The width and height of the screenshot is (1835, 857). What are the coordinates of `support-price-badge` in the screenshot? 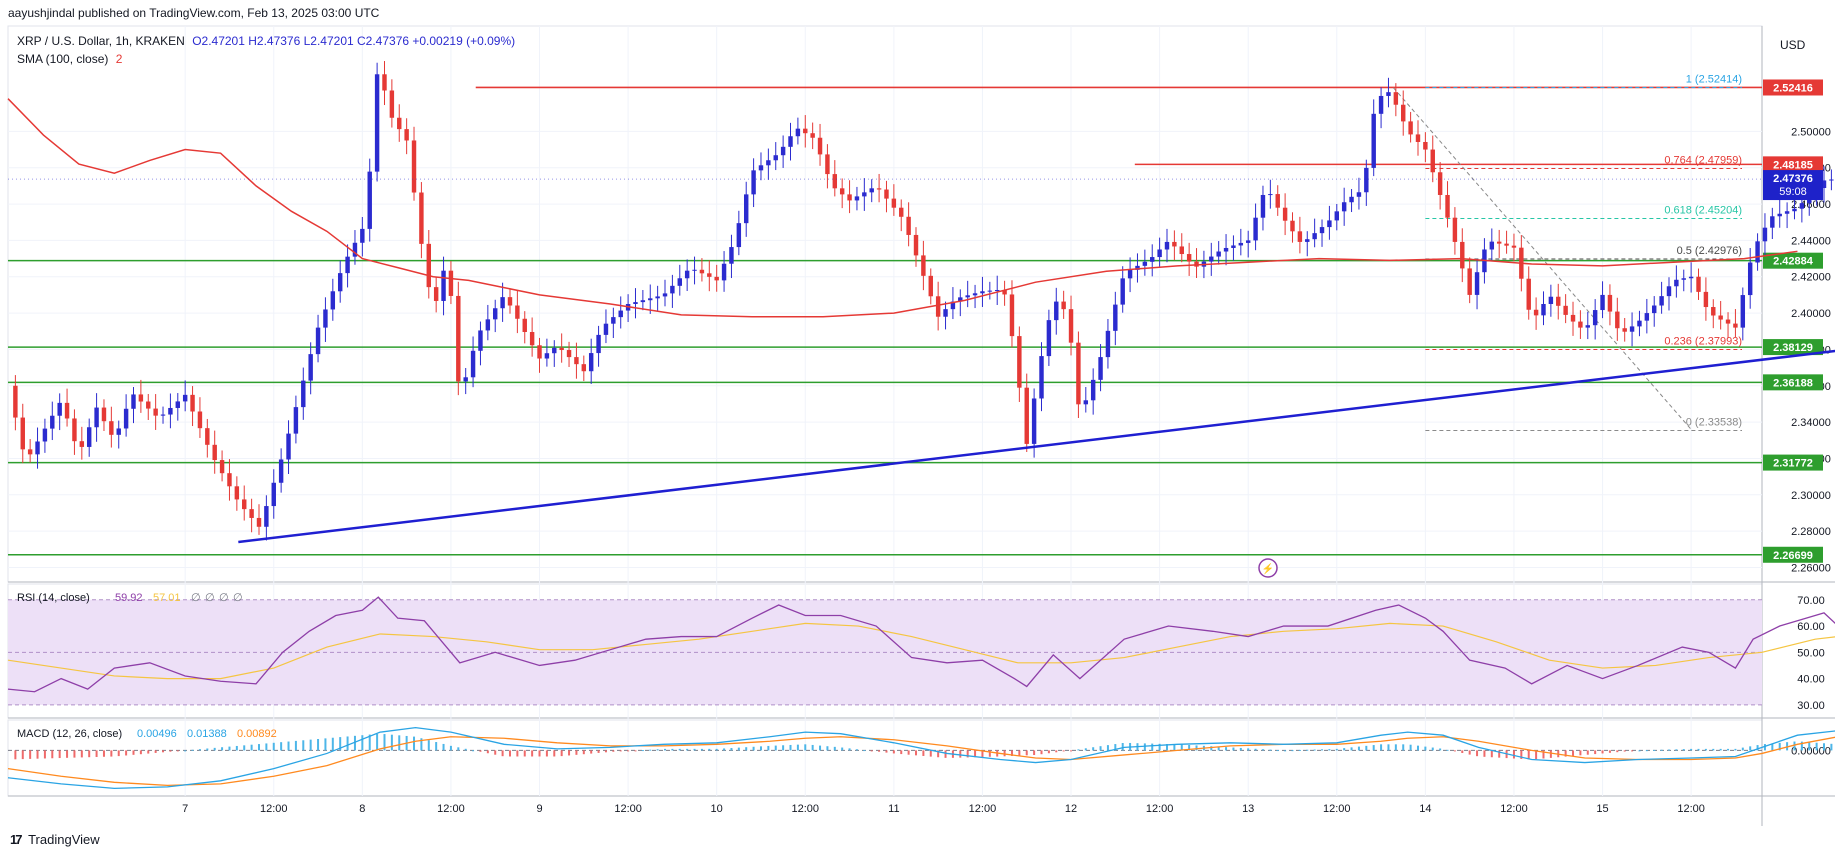 It's located at (1793, 347).